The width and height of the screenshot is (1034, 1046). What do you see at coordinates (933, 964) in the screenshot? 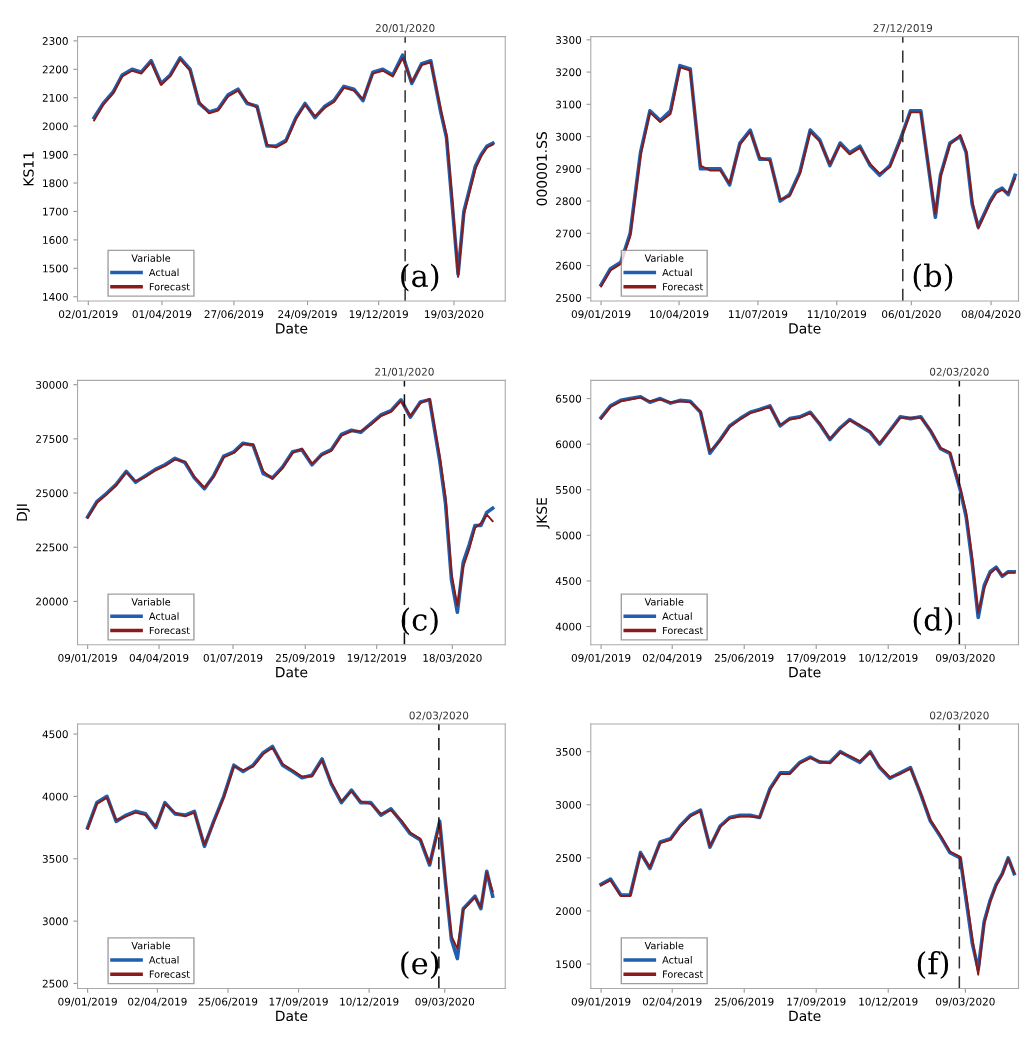
I see `annotation: (f)` at bounding box center [933, 964].